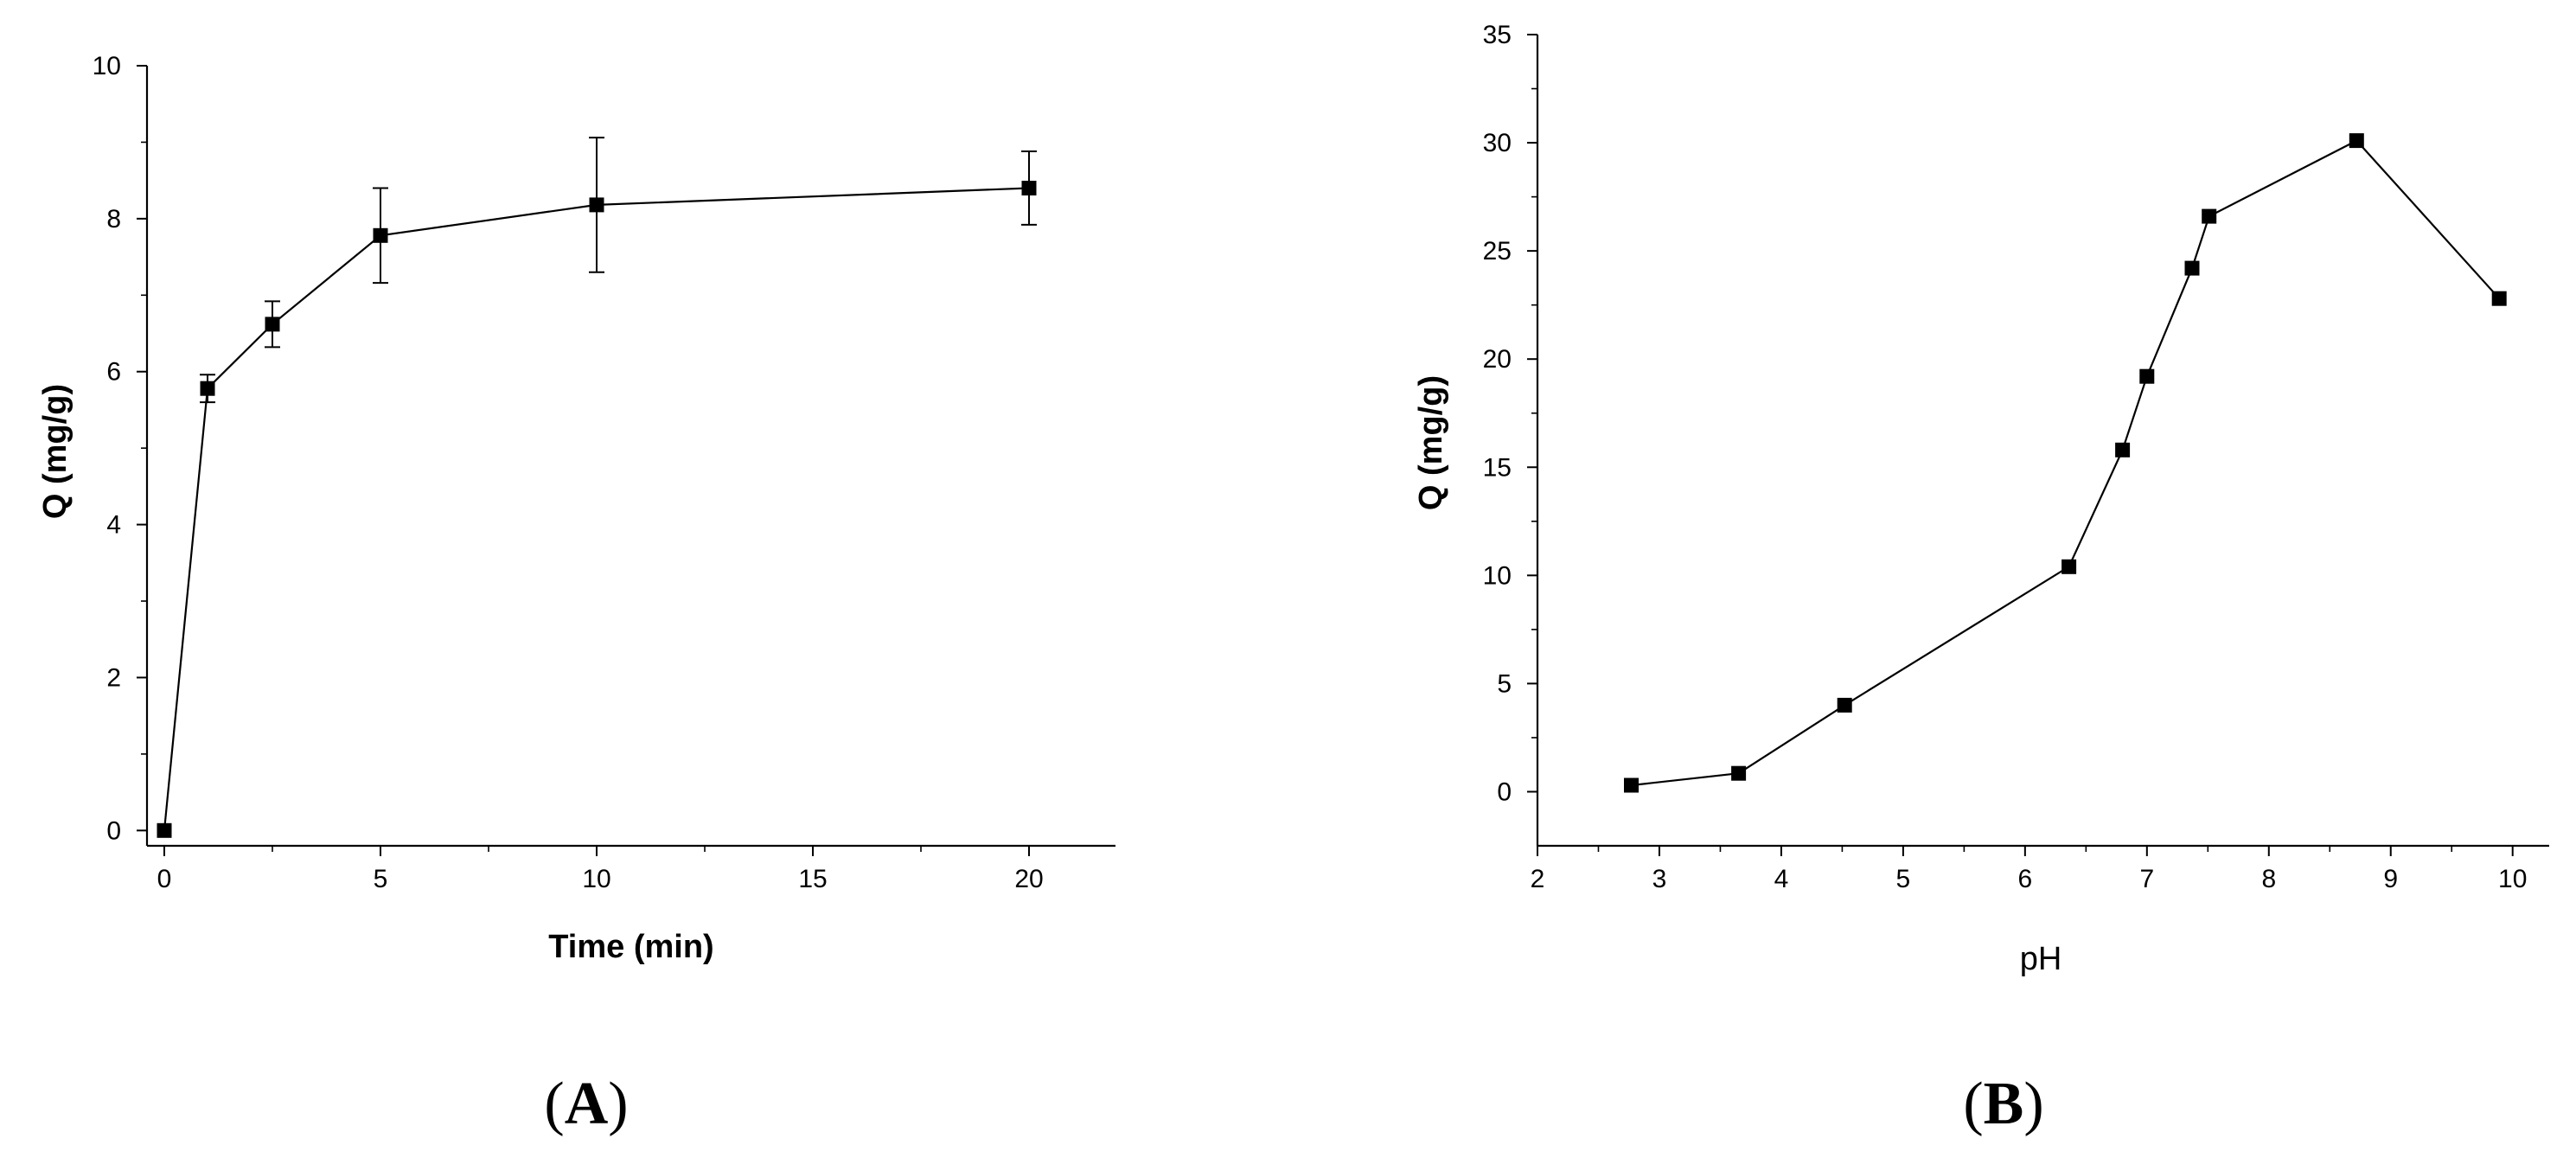 Image resolution: width=2576 pixels, height=1158 pixels. I want to click on chart-a-y-tick-label: 6, so click(113, 372).